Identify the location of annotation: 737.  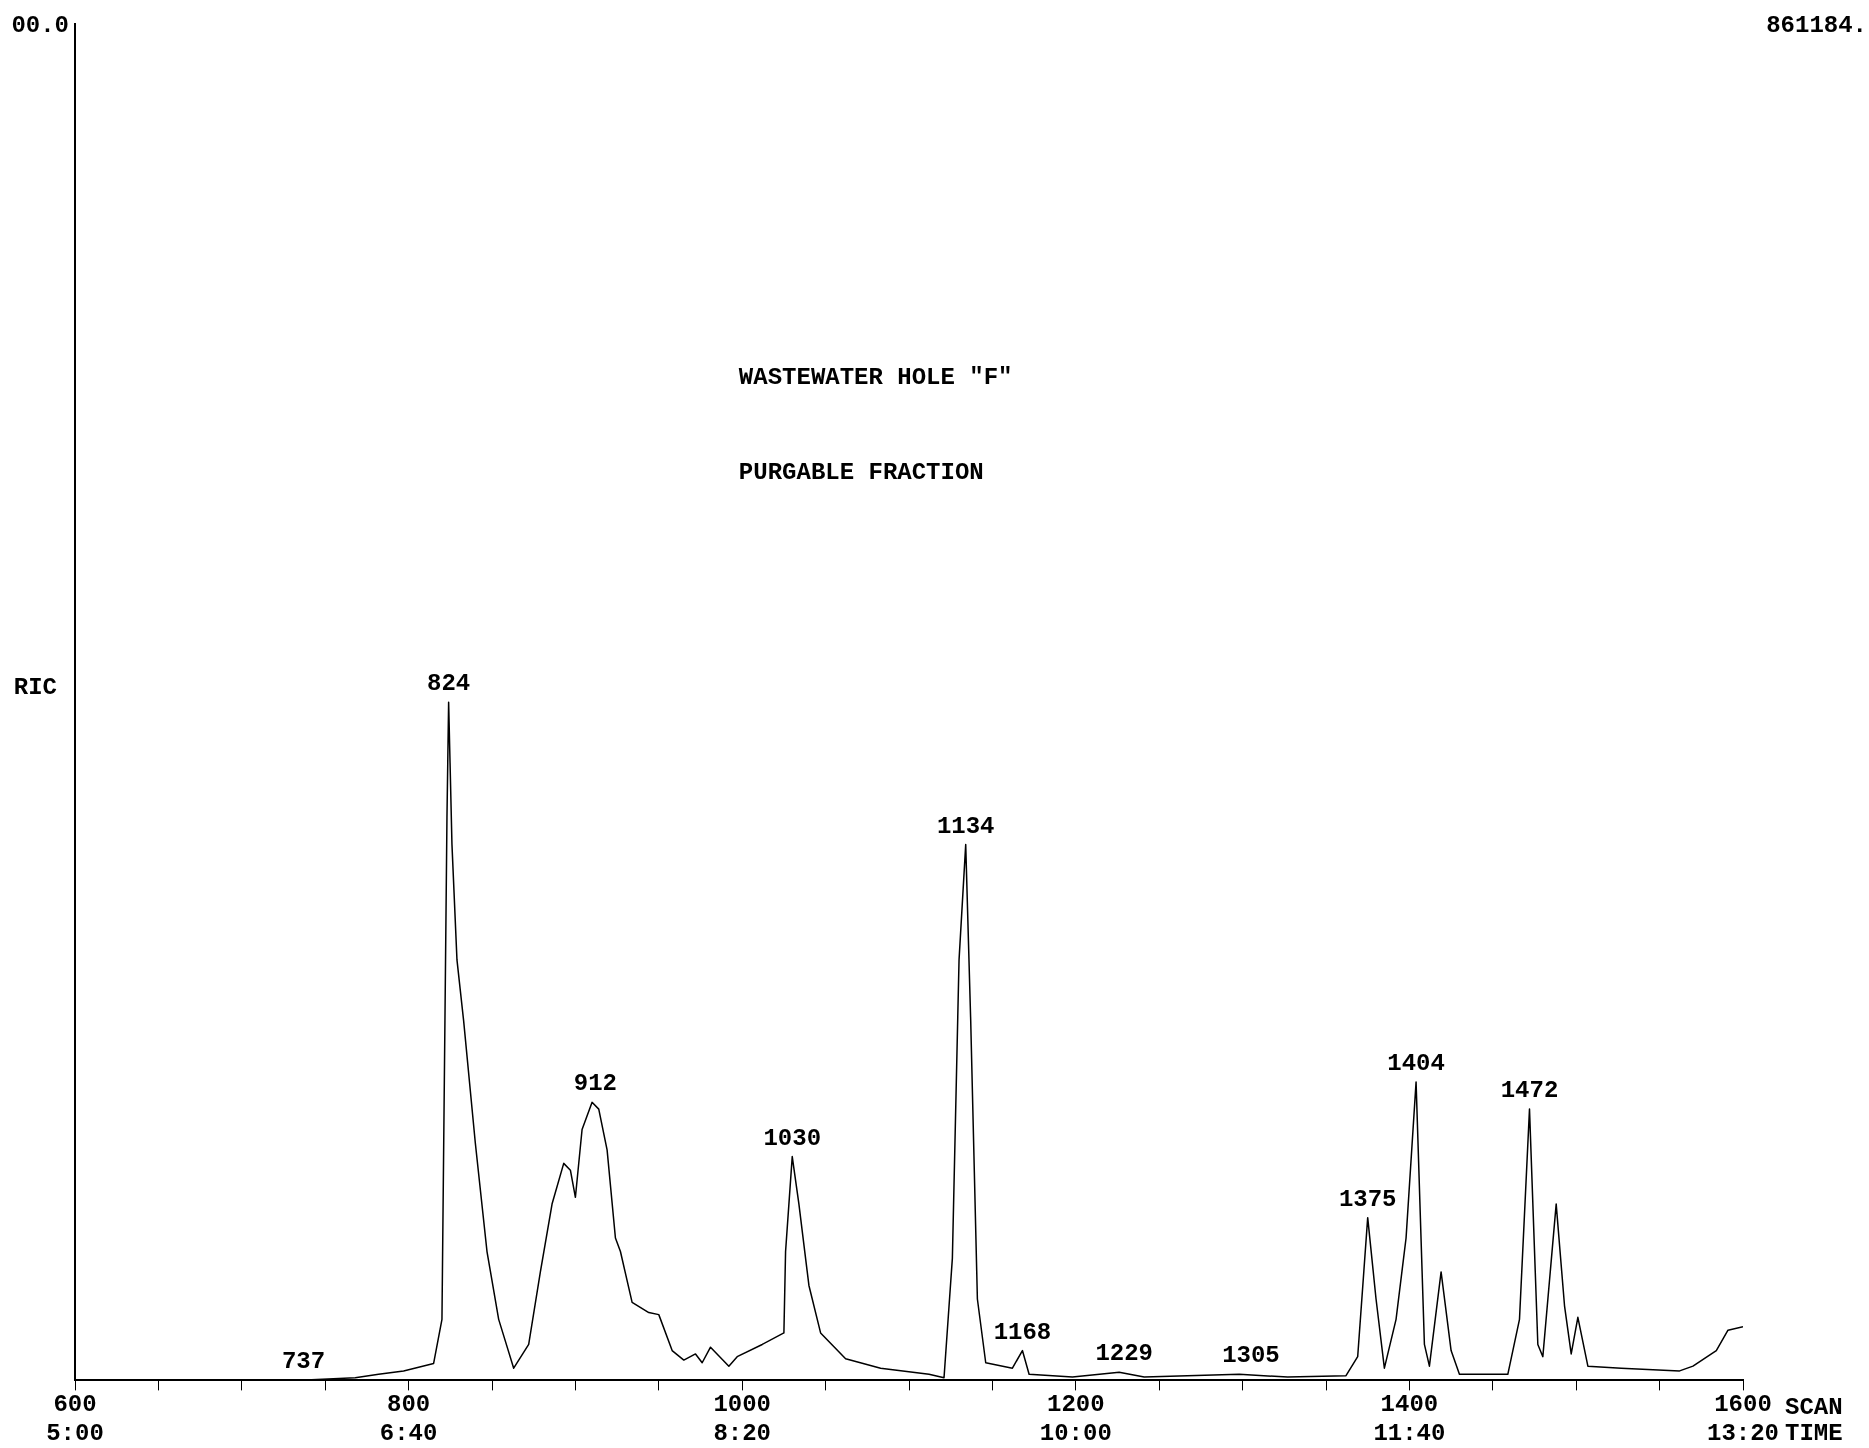
(303, 1362).